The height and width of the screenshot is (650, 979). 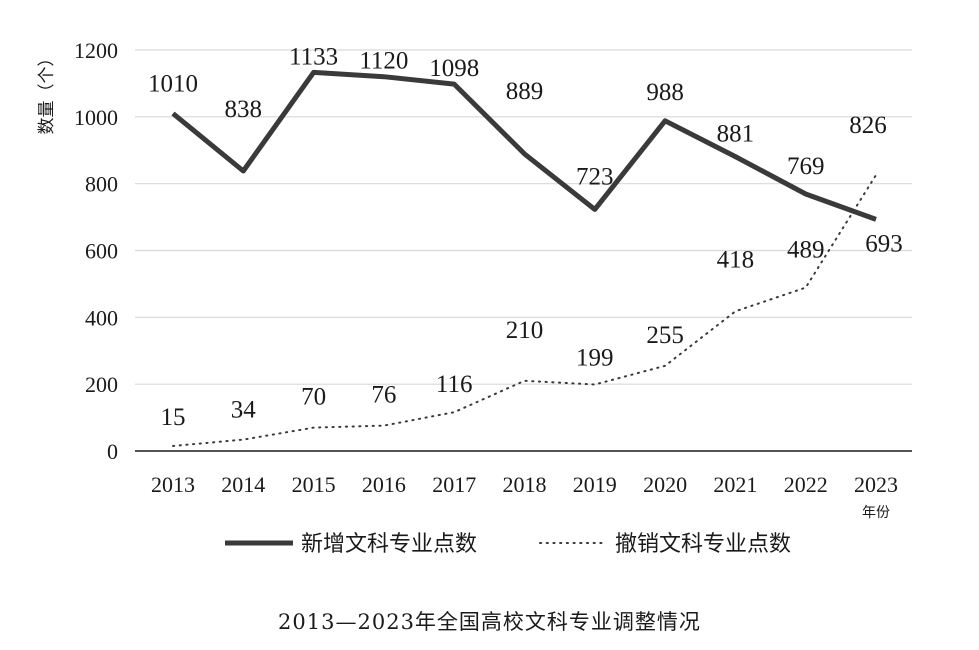 What do you see at coordinates (806, 484) in the screenshot?
I see `x-tick-label: 2022` at bounding box center [806, 484].